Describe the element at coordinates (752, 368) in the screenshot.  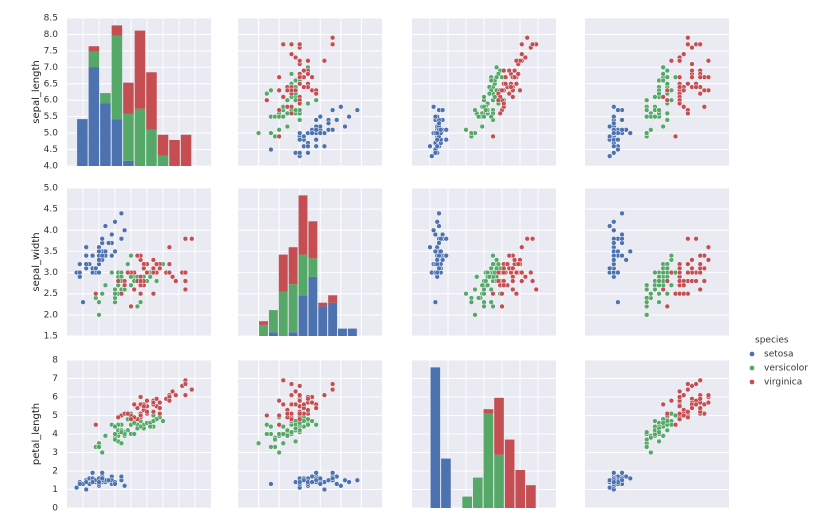
I see `legend-marker` at that location.